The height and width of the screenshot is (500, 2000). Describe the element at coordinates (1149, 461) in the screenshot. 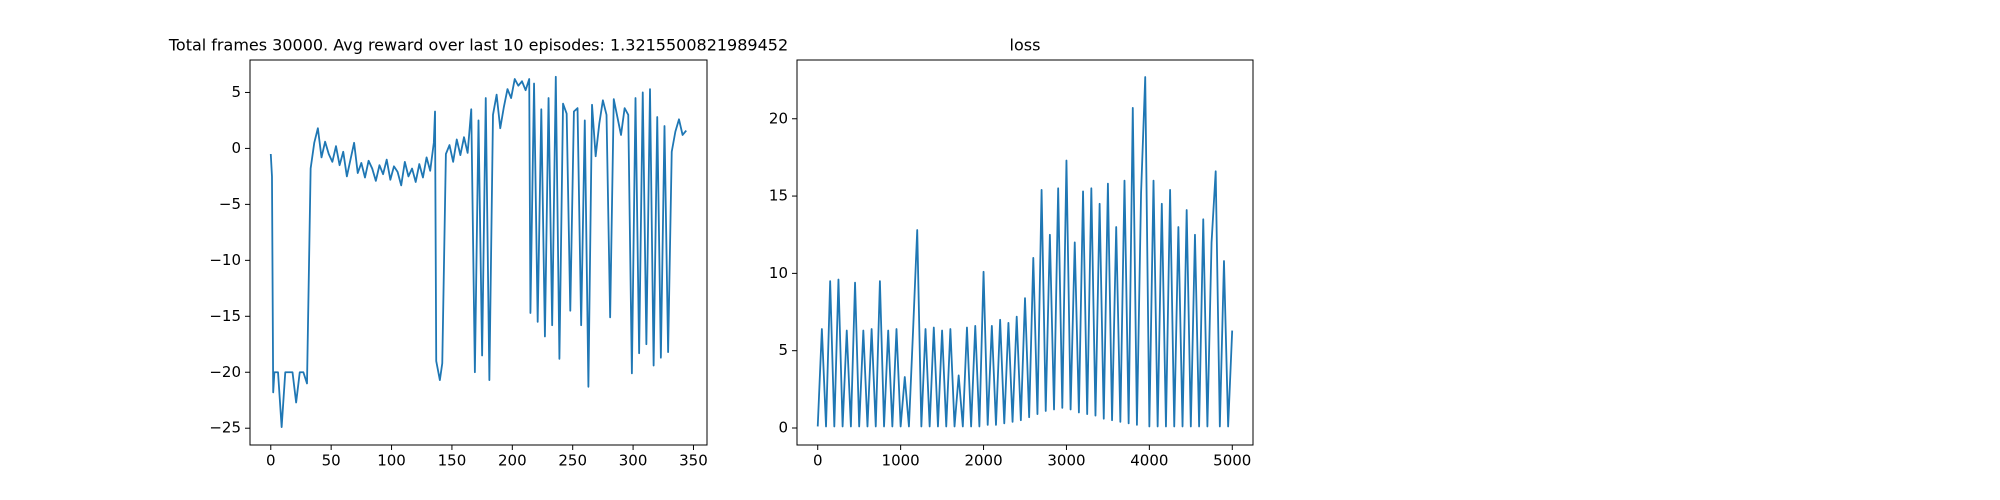

I see `x-tick-label: 4000` at that location.